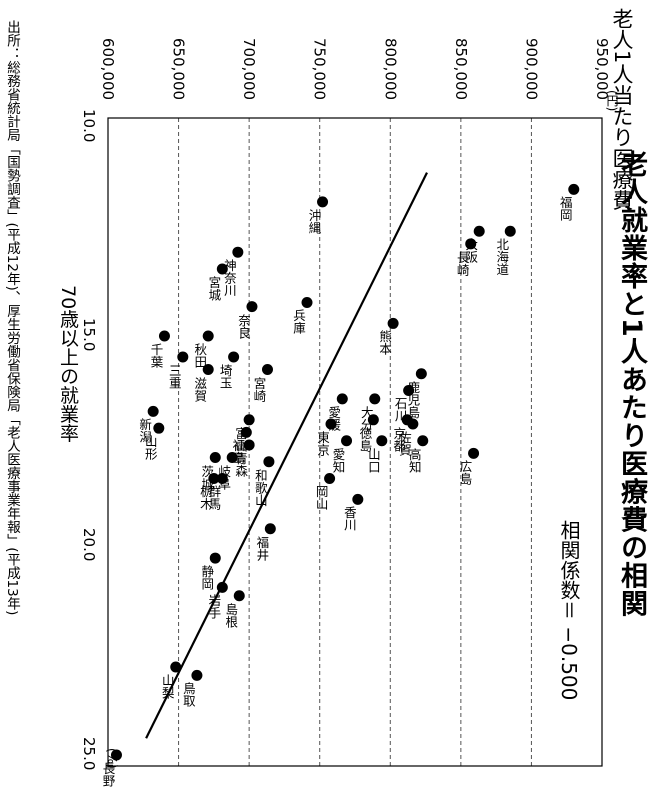  I want to click on point-label: 東京, so click(322, 443).